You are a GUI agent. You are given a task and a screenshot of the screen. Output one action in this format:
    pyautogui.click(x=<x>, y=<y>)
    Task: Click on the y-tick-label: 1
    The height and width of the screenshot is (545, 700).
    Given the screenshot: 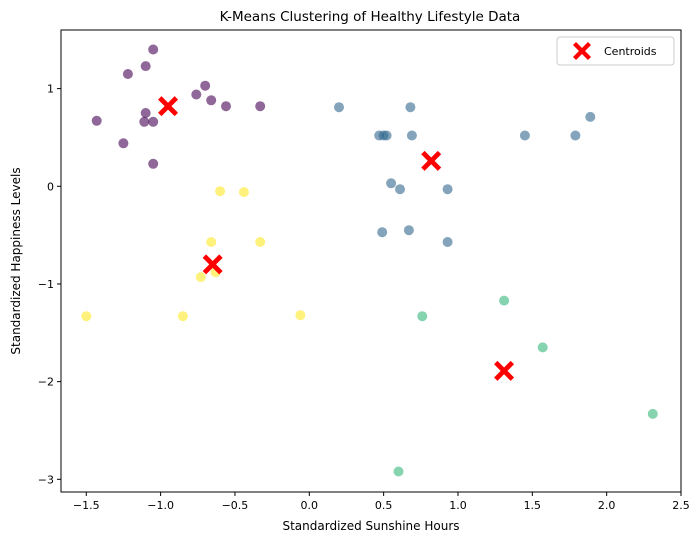 What is the action you would take?
    pyautogui.click(x=50, y=89)
    